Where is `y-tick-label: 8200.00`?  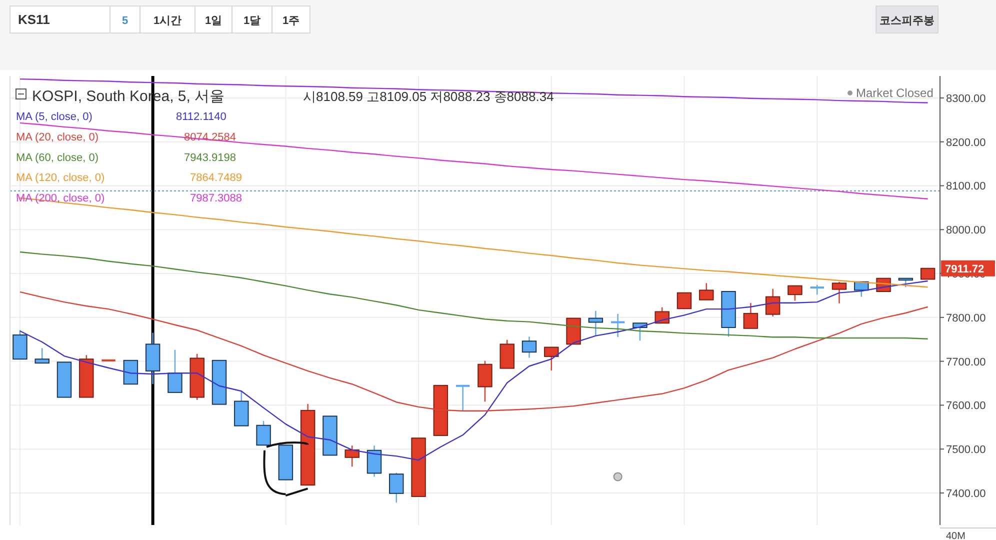
y-tick-label: 8200.00 is located at coordinates (966, 142).